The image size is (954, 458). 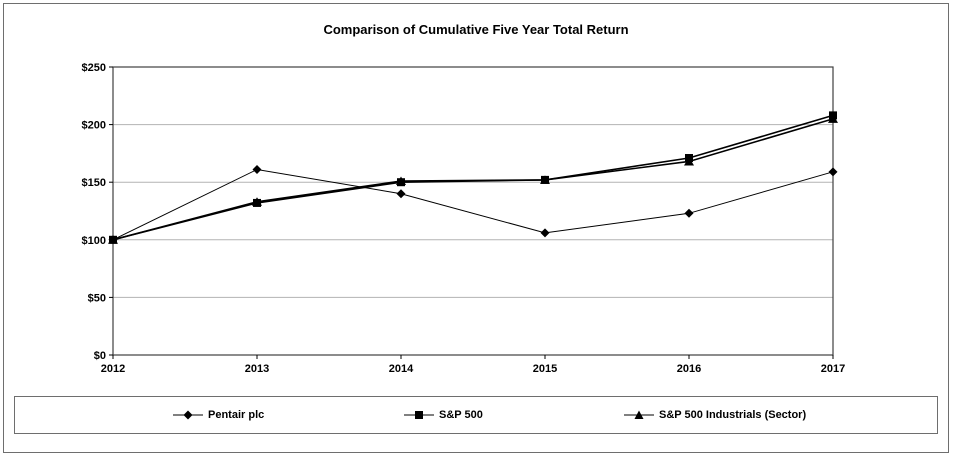 I want to click on legend-label: Pentair plc, so click(x=236, y=415).